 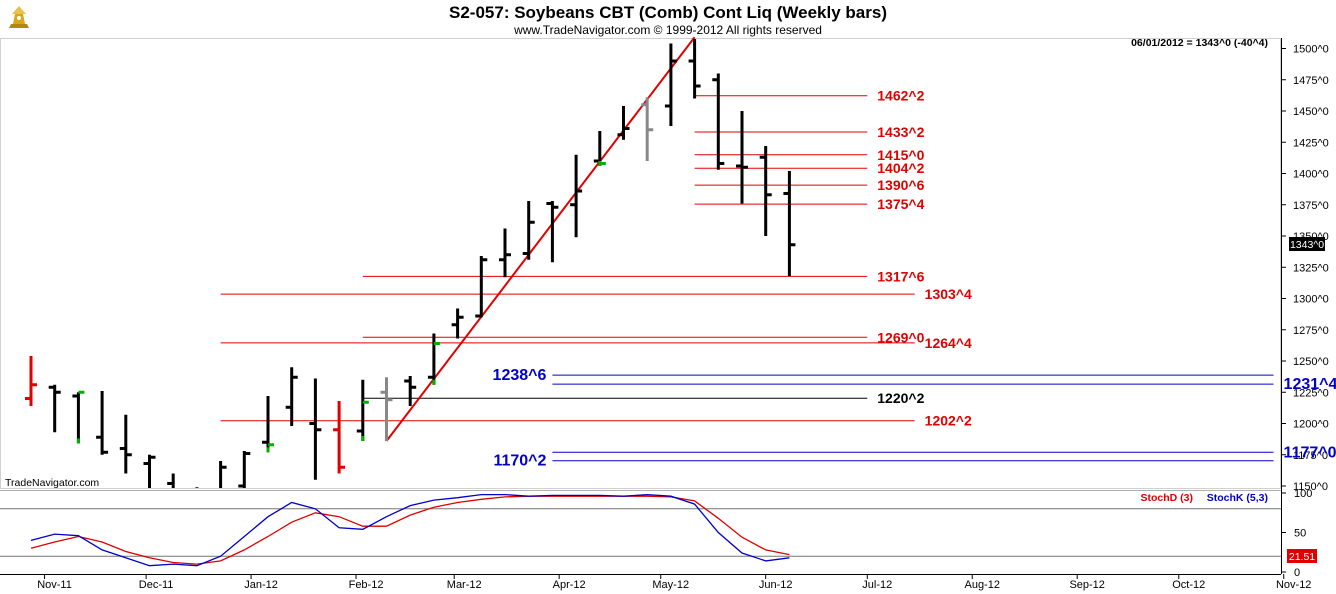 I want to click on level-label: 1264^4, so click(x=948, y=343).